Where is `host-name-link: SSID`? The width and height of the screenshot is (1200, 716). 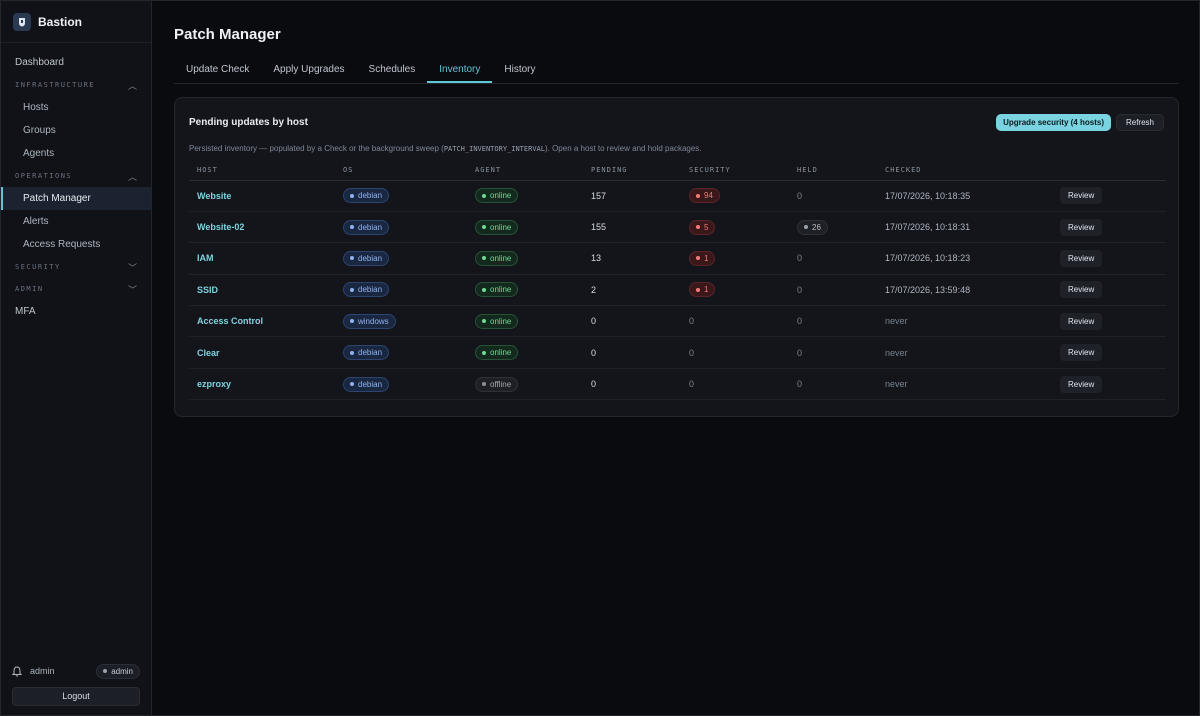 host-name-link: SSID is located at coordinates (262, 290).